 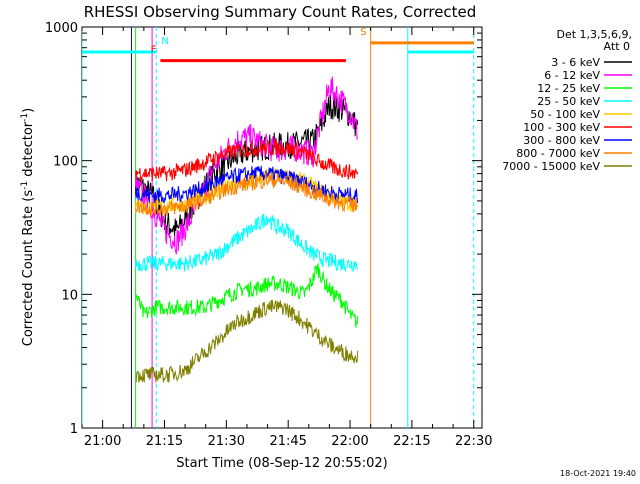 I want to click on footer-date: 18-Oct-2021 19:40, so click(x=598, y=473).